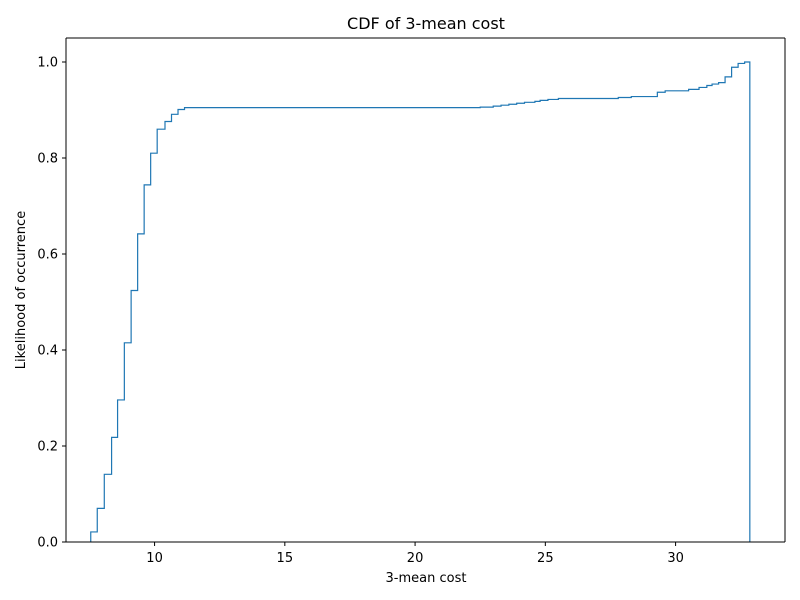 The width and height of the screenshot is (800, 600). Describe the element at coordinates (21, 290) in the screenshot. I see `y-axis-label: Likelihood of occurrence` at that location.